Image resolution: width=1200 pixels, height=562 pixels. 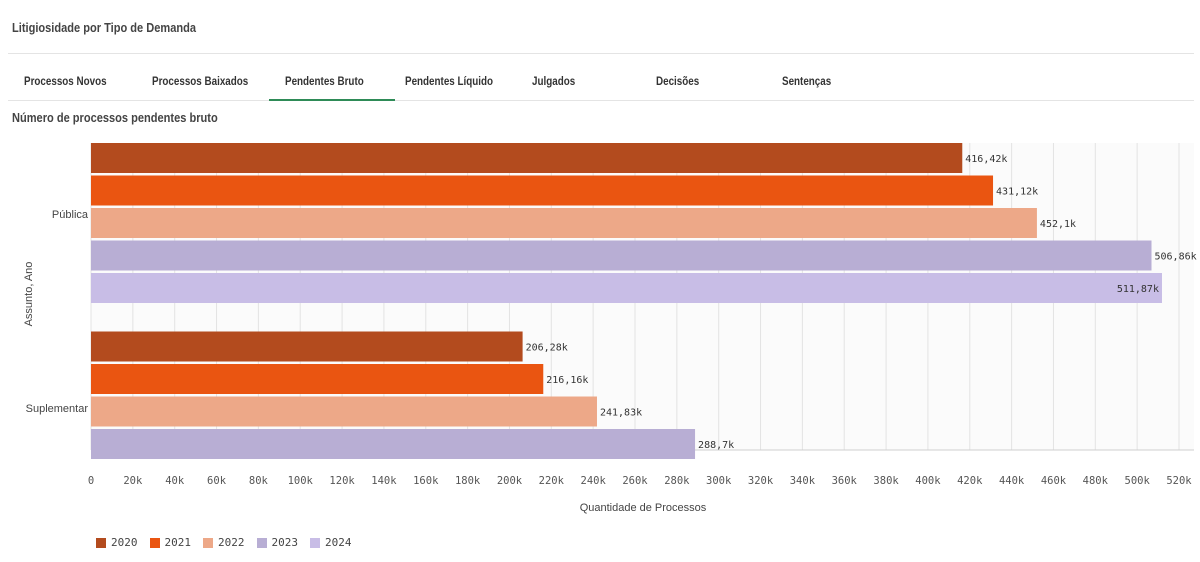 I want to click on legend-item-2024: 2024, so click(x=331, y=542).